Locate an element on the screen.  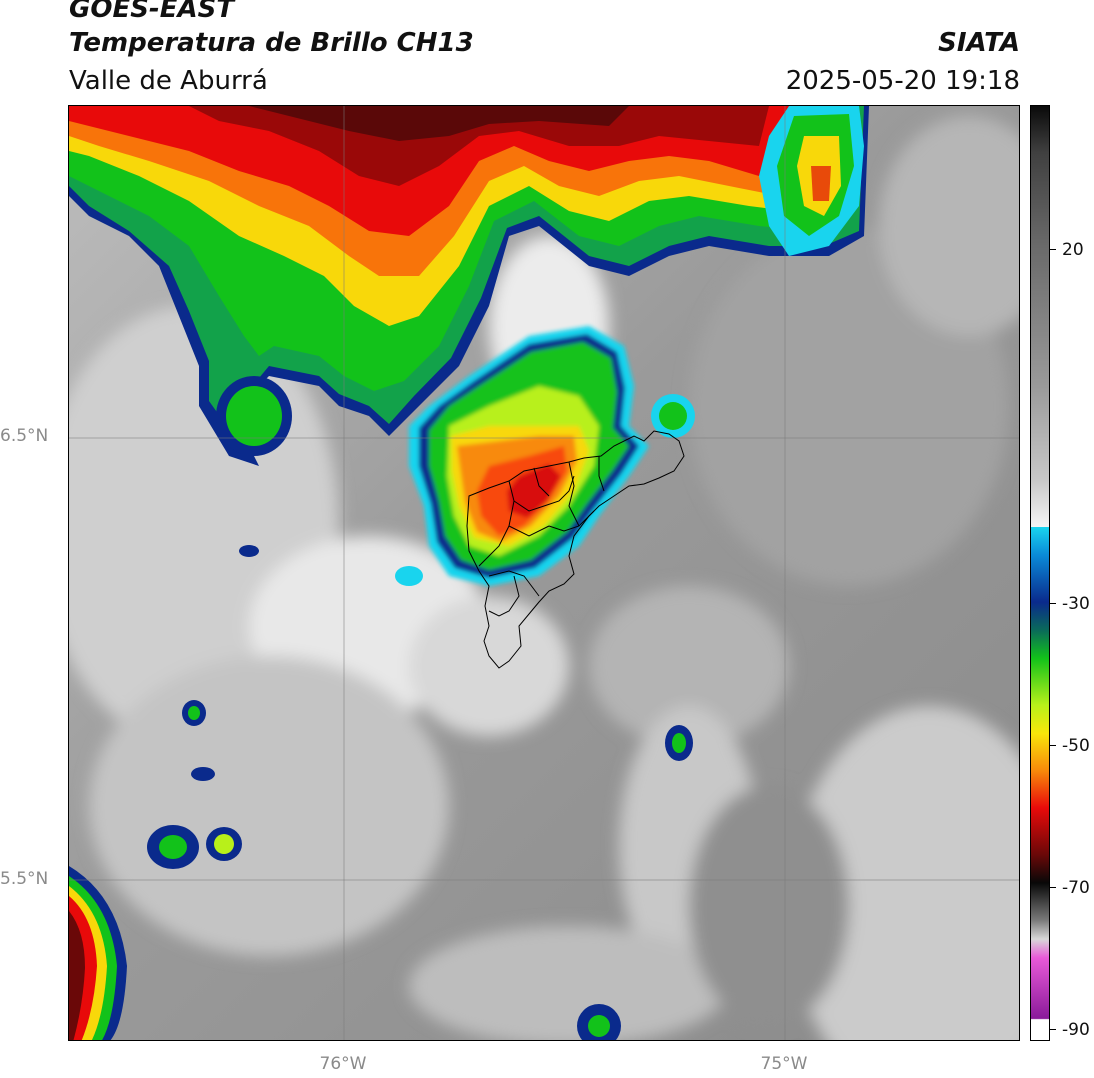
temperature-colorbar is located at coordinates (1040, 573).